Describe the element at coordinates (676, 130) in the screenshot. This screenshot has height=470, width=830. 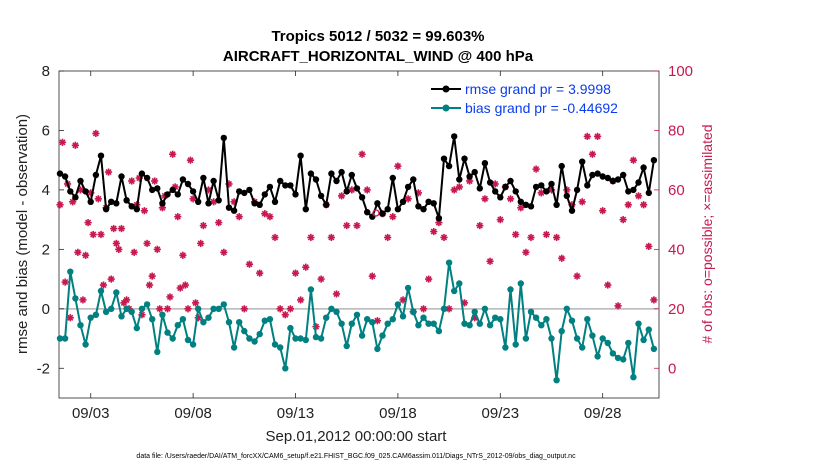
I see `y2-tick-label: 80` at that location.